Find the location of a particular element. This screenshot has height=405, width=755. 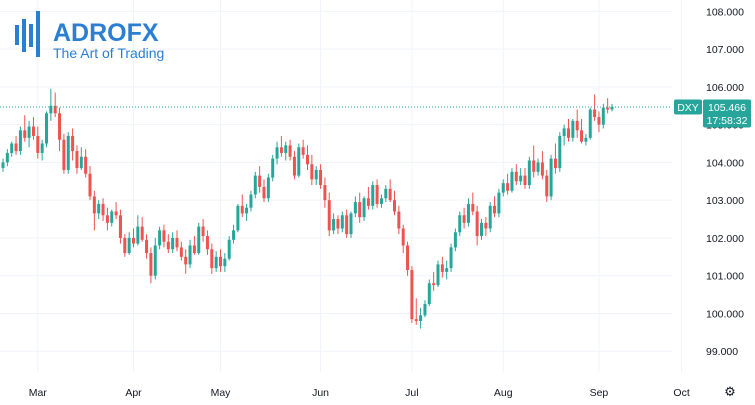

y-tick-label: 100.000 is located at coordinates (725, 314).